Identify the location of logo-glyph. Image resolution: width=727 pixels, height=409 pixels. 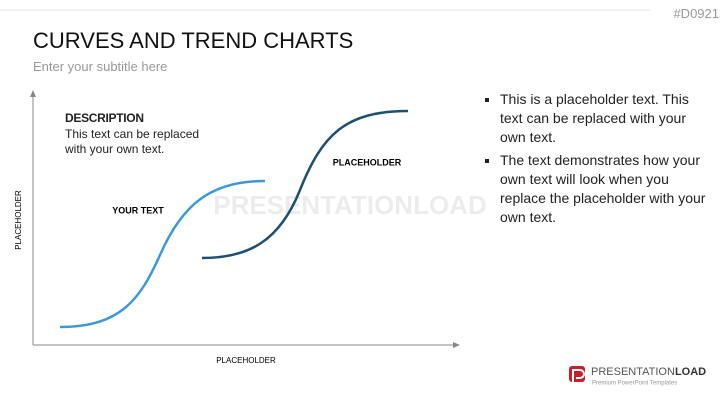
(578, 376).